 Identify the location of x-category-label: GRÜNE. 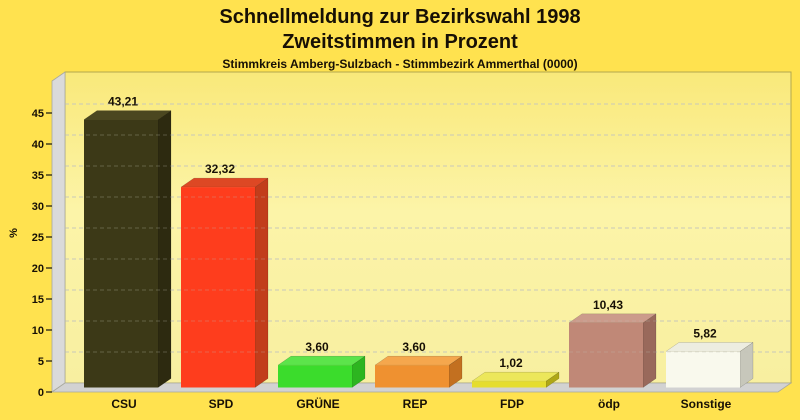
(317, 403).